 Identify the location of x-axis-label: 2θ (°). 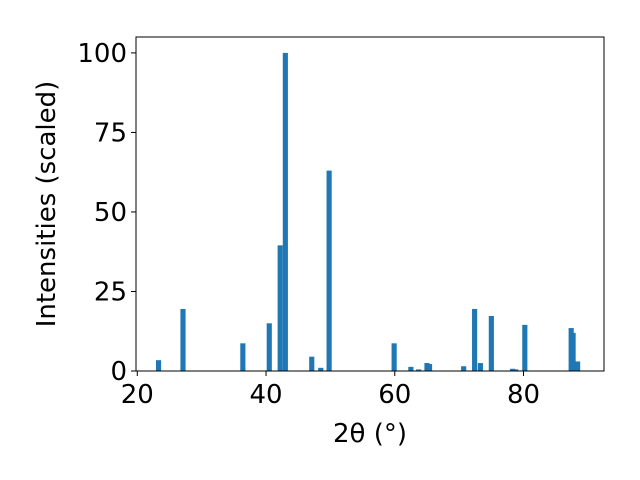
(370, 434).